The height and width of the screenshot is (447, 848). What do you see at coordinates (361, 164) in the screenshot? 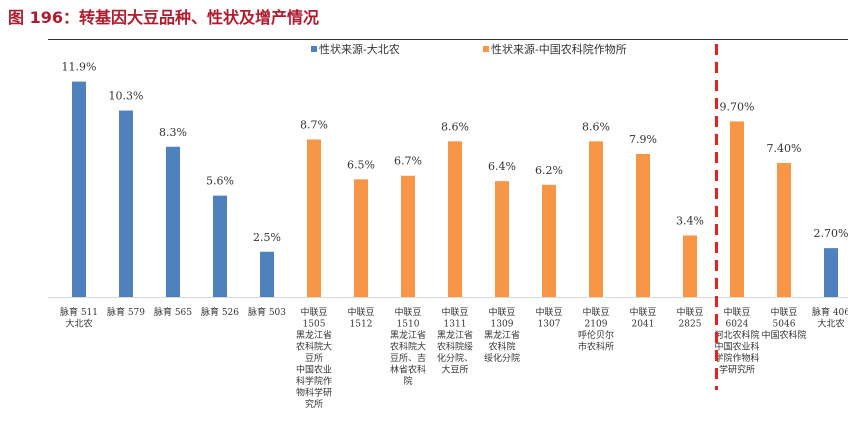
I see `bar-value-label-7: 6.5%` at bounding box center [361, 164].